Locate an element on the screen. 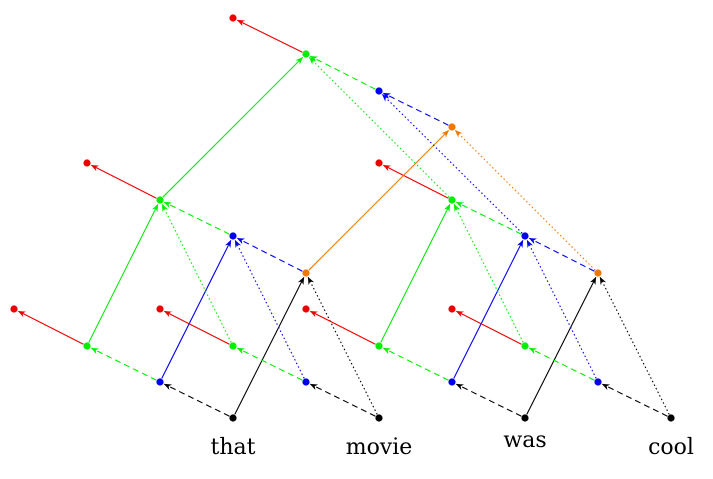 This screenshot has width=713, height=479. edge-b4-to-b6 is located at coordinates (561, 309).